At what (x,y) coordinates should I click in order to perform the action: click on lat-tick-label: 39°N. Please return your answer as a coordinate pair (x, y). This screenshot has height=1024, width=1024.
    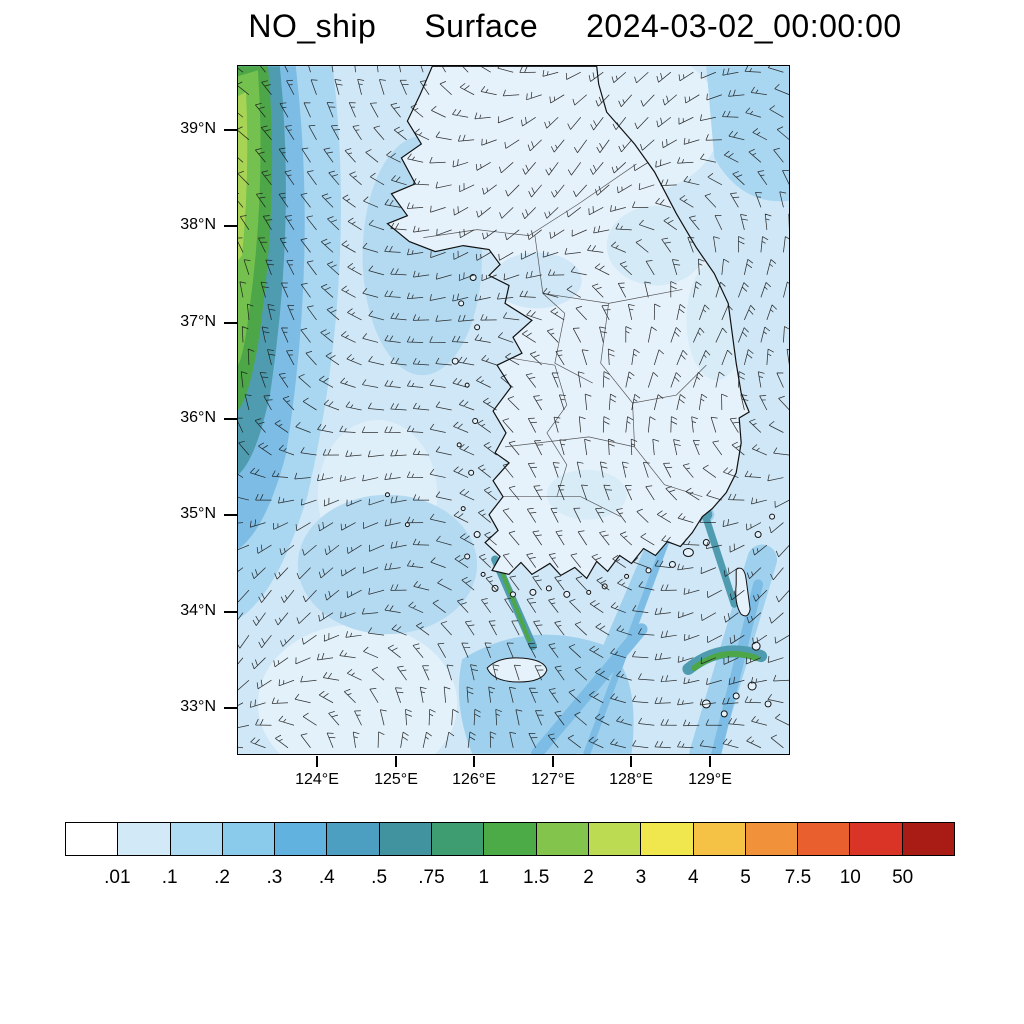
    Looking at the image, I should click on (198, 128).